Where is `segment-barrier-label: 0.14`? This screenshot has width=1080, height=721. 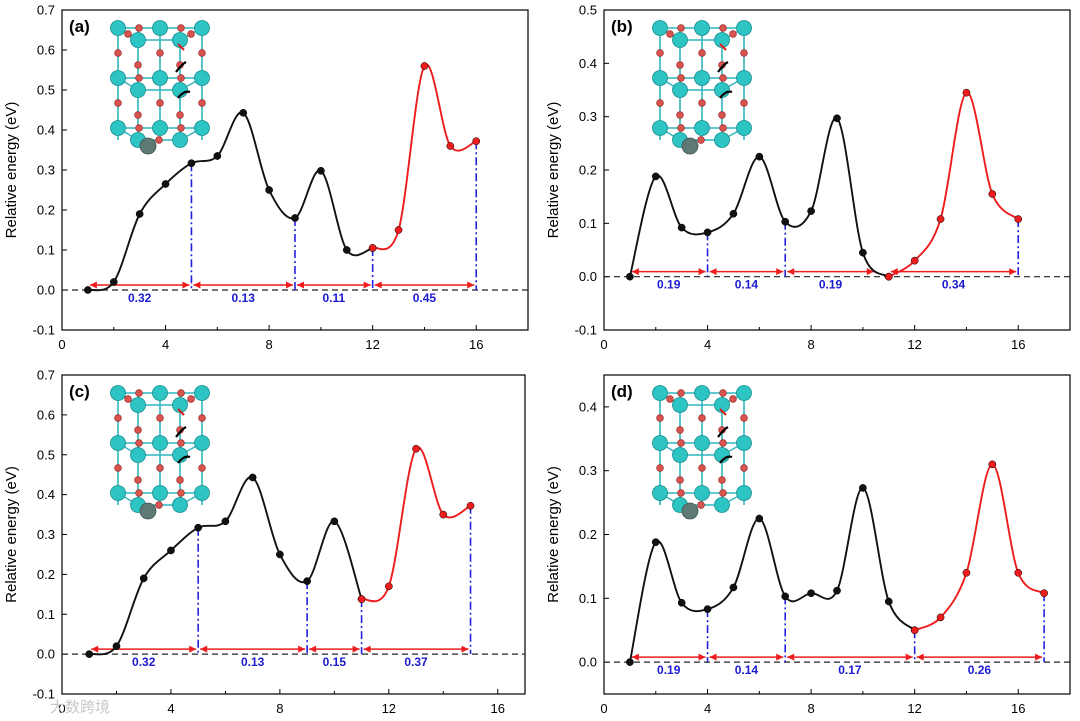
segment-barrier-label: 0.14 is located at coordinates (747, 670).